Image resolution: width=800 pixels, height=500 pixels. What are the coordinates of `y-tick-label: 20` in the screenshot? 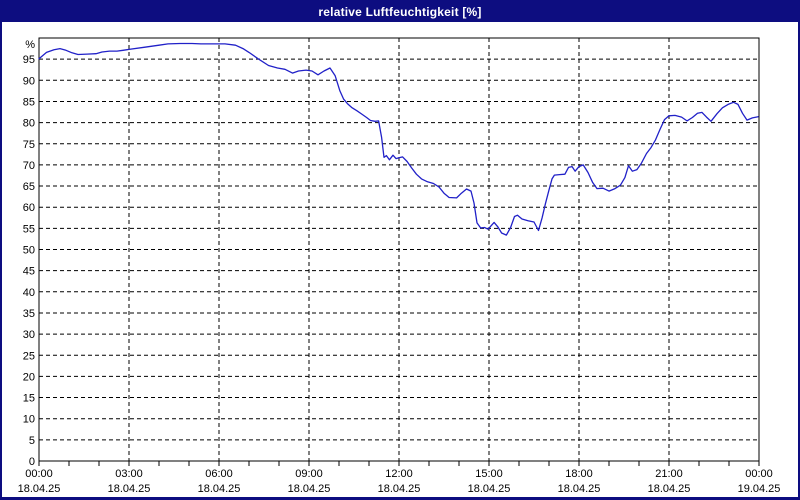 It's located at (29, 377).